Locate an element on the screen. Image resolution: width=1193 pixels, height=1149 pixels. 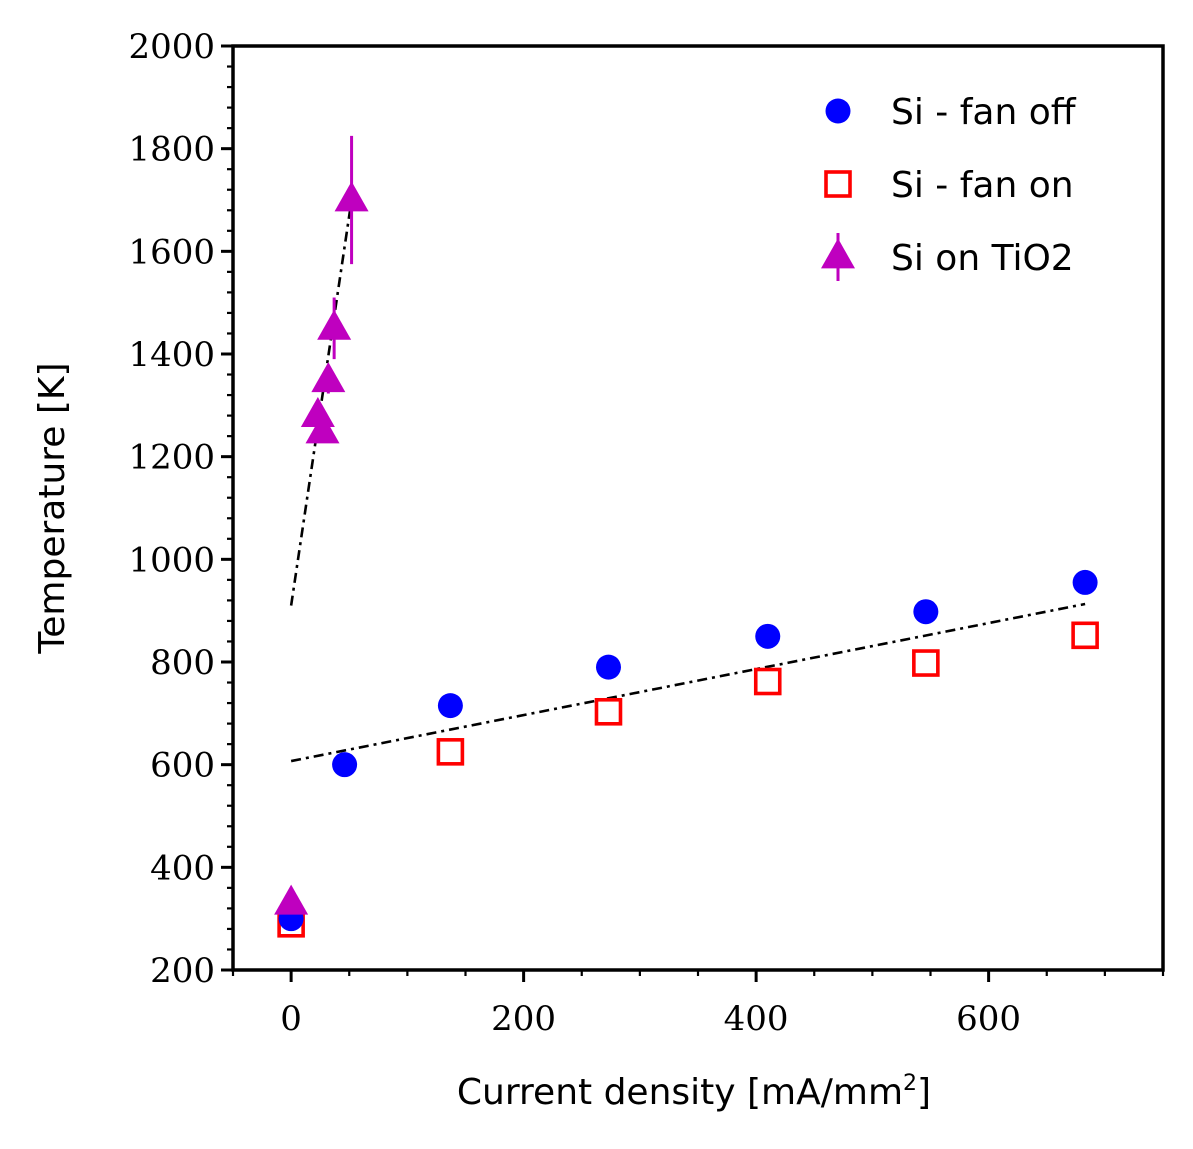
y-tick-label: 200 is located at coordinates (182, 971).